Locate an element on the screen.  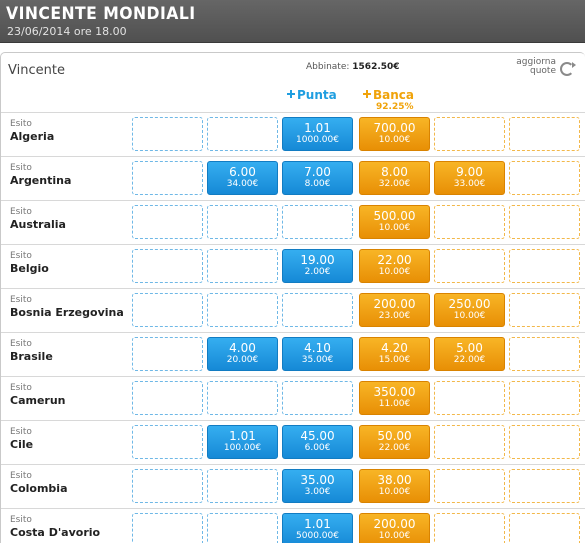
odds-value: 4.10 is located at coordinates (317, 348).